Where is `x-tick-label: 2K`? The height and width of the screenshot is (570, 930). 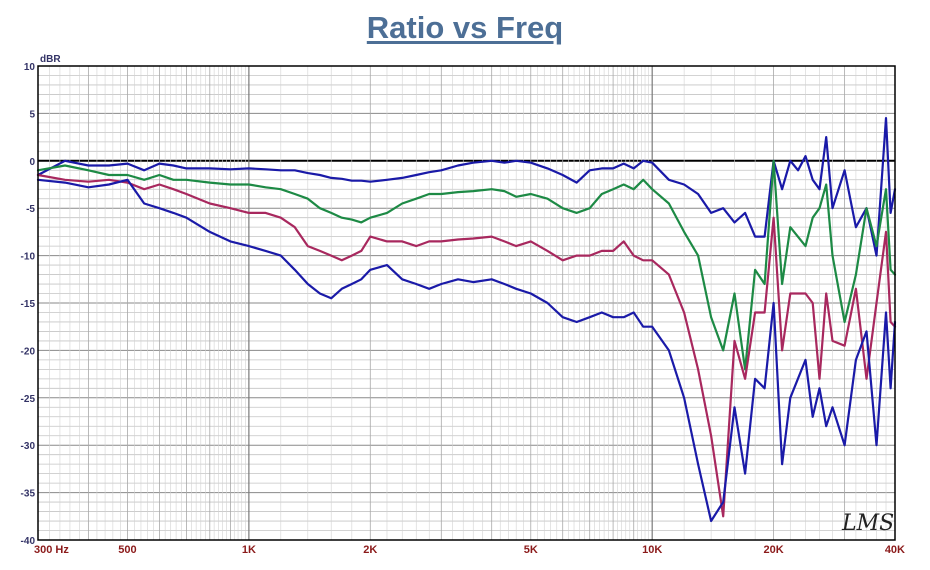
x-tick-label: 2K is located at coordinates (370, 550).